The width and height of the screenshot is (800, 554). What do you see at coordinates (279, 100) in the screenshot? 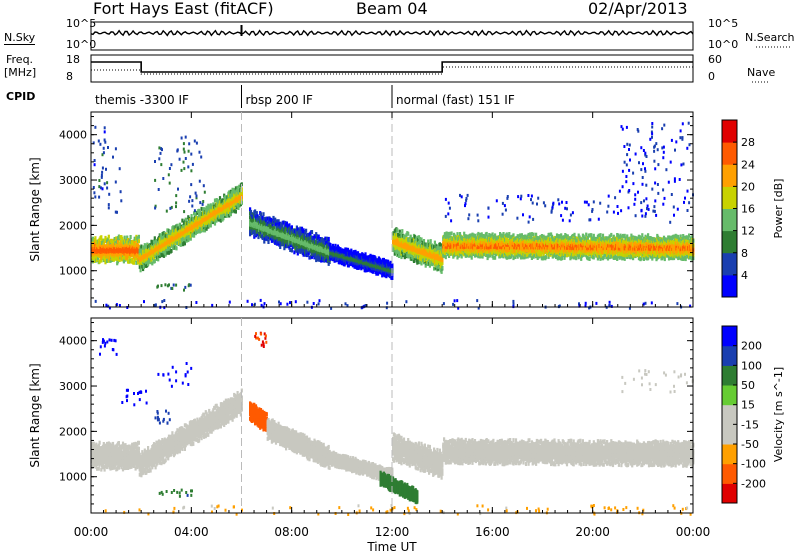
I see `cpid-label-1: rbsp 200 IF` at bounding box center [279, 100].